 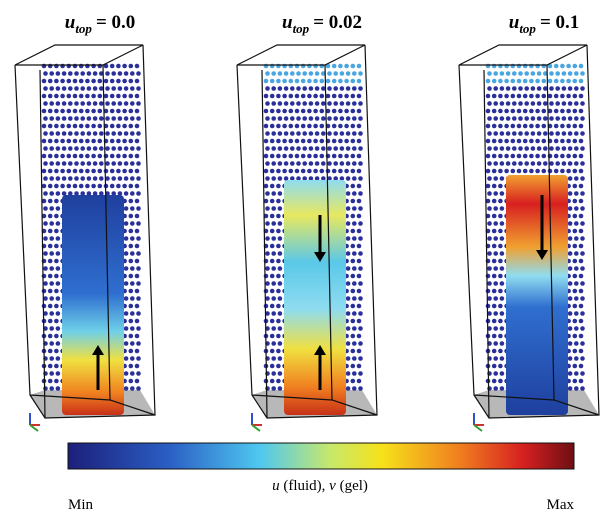 What do you see at coordinates (544, 24) in the screenshot?
I see `panel-title: utop = 0.1` at bounding box center [544, 24].